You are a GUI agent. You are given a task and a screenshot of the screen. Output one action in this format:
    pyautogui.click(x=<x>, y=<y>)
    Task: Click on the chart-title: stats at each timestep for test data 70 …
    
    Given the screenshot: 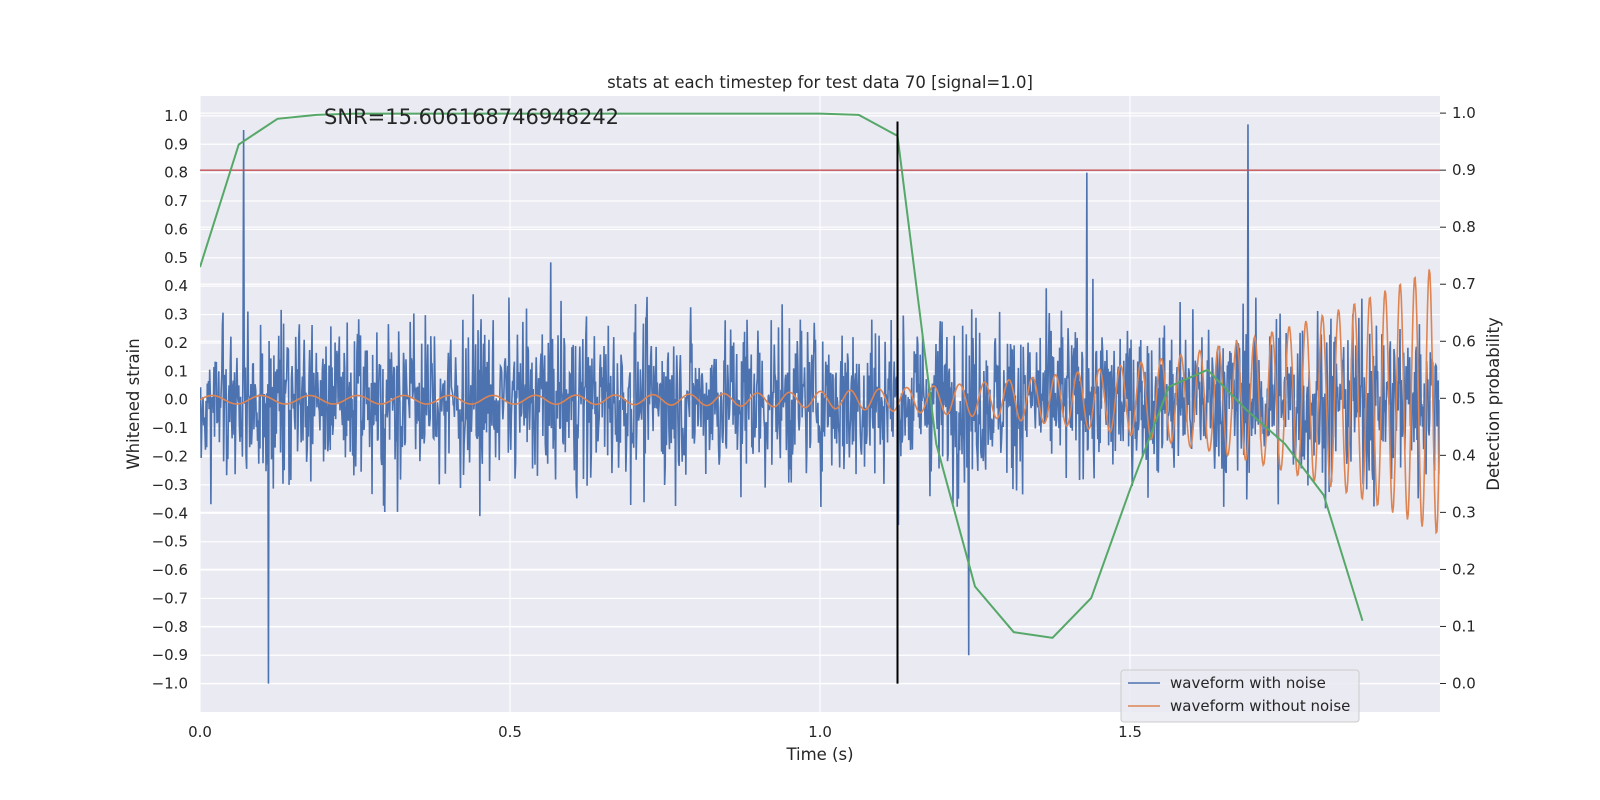 What is the action you would take?
    pyautogui.click(x=820, y=82)
    